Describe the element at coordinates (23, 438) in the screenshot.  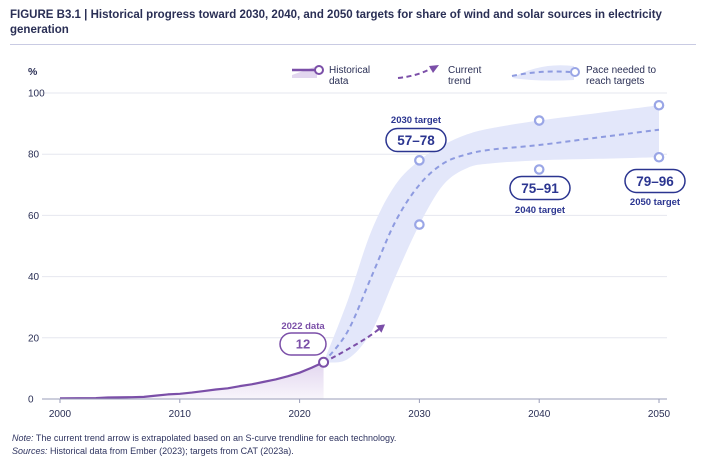
I see `note-label: Note:` at that location.